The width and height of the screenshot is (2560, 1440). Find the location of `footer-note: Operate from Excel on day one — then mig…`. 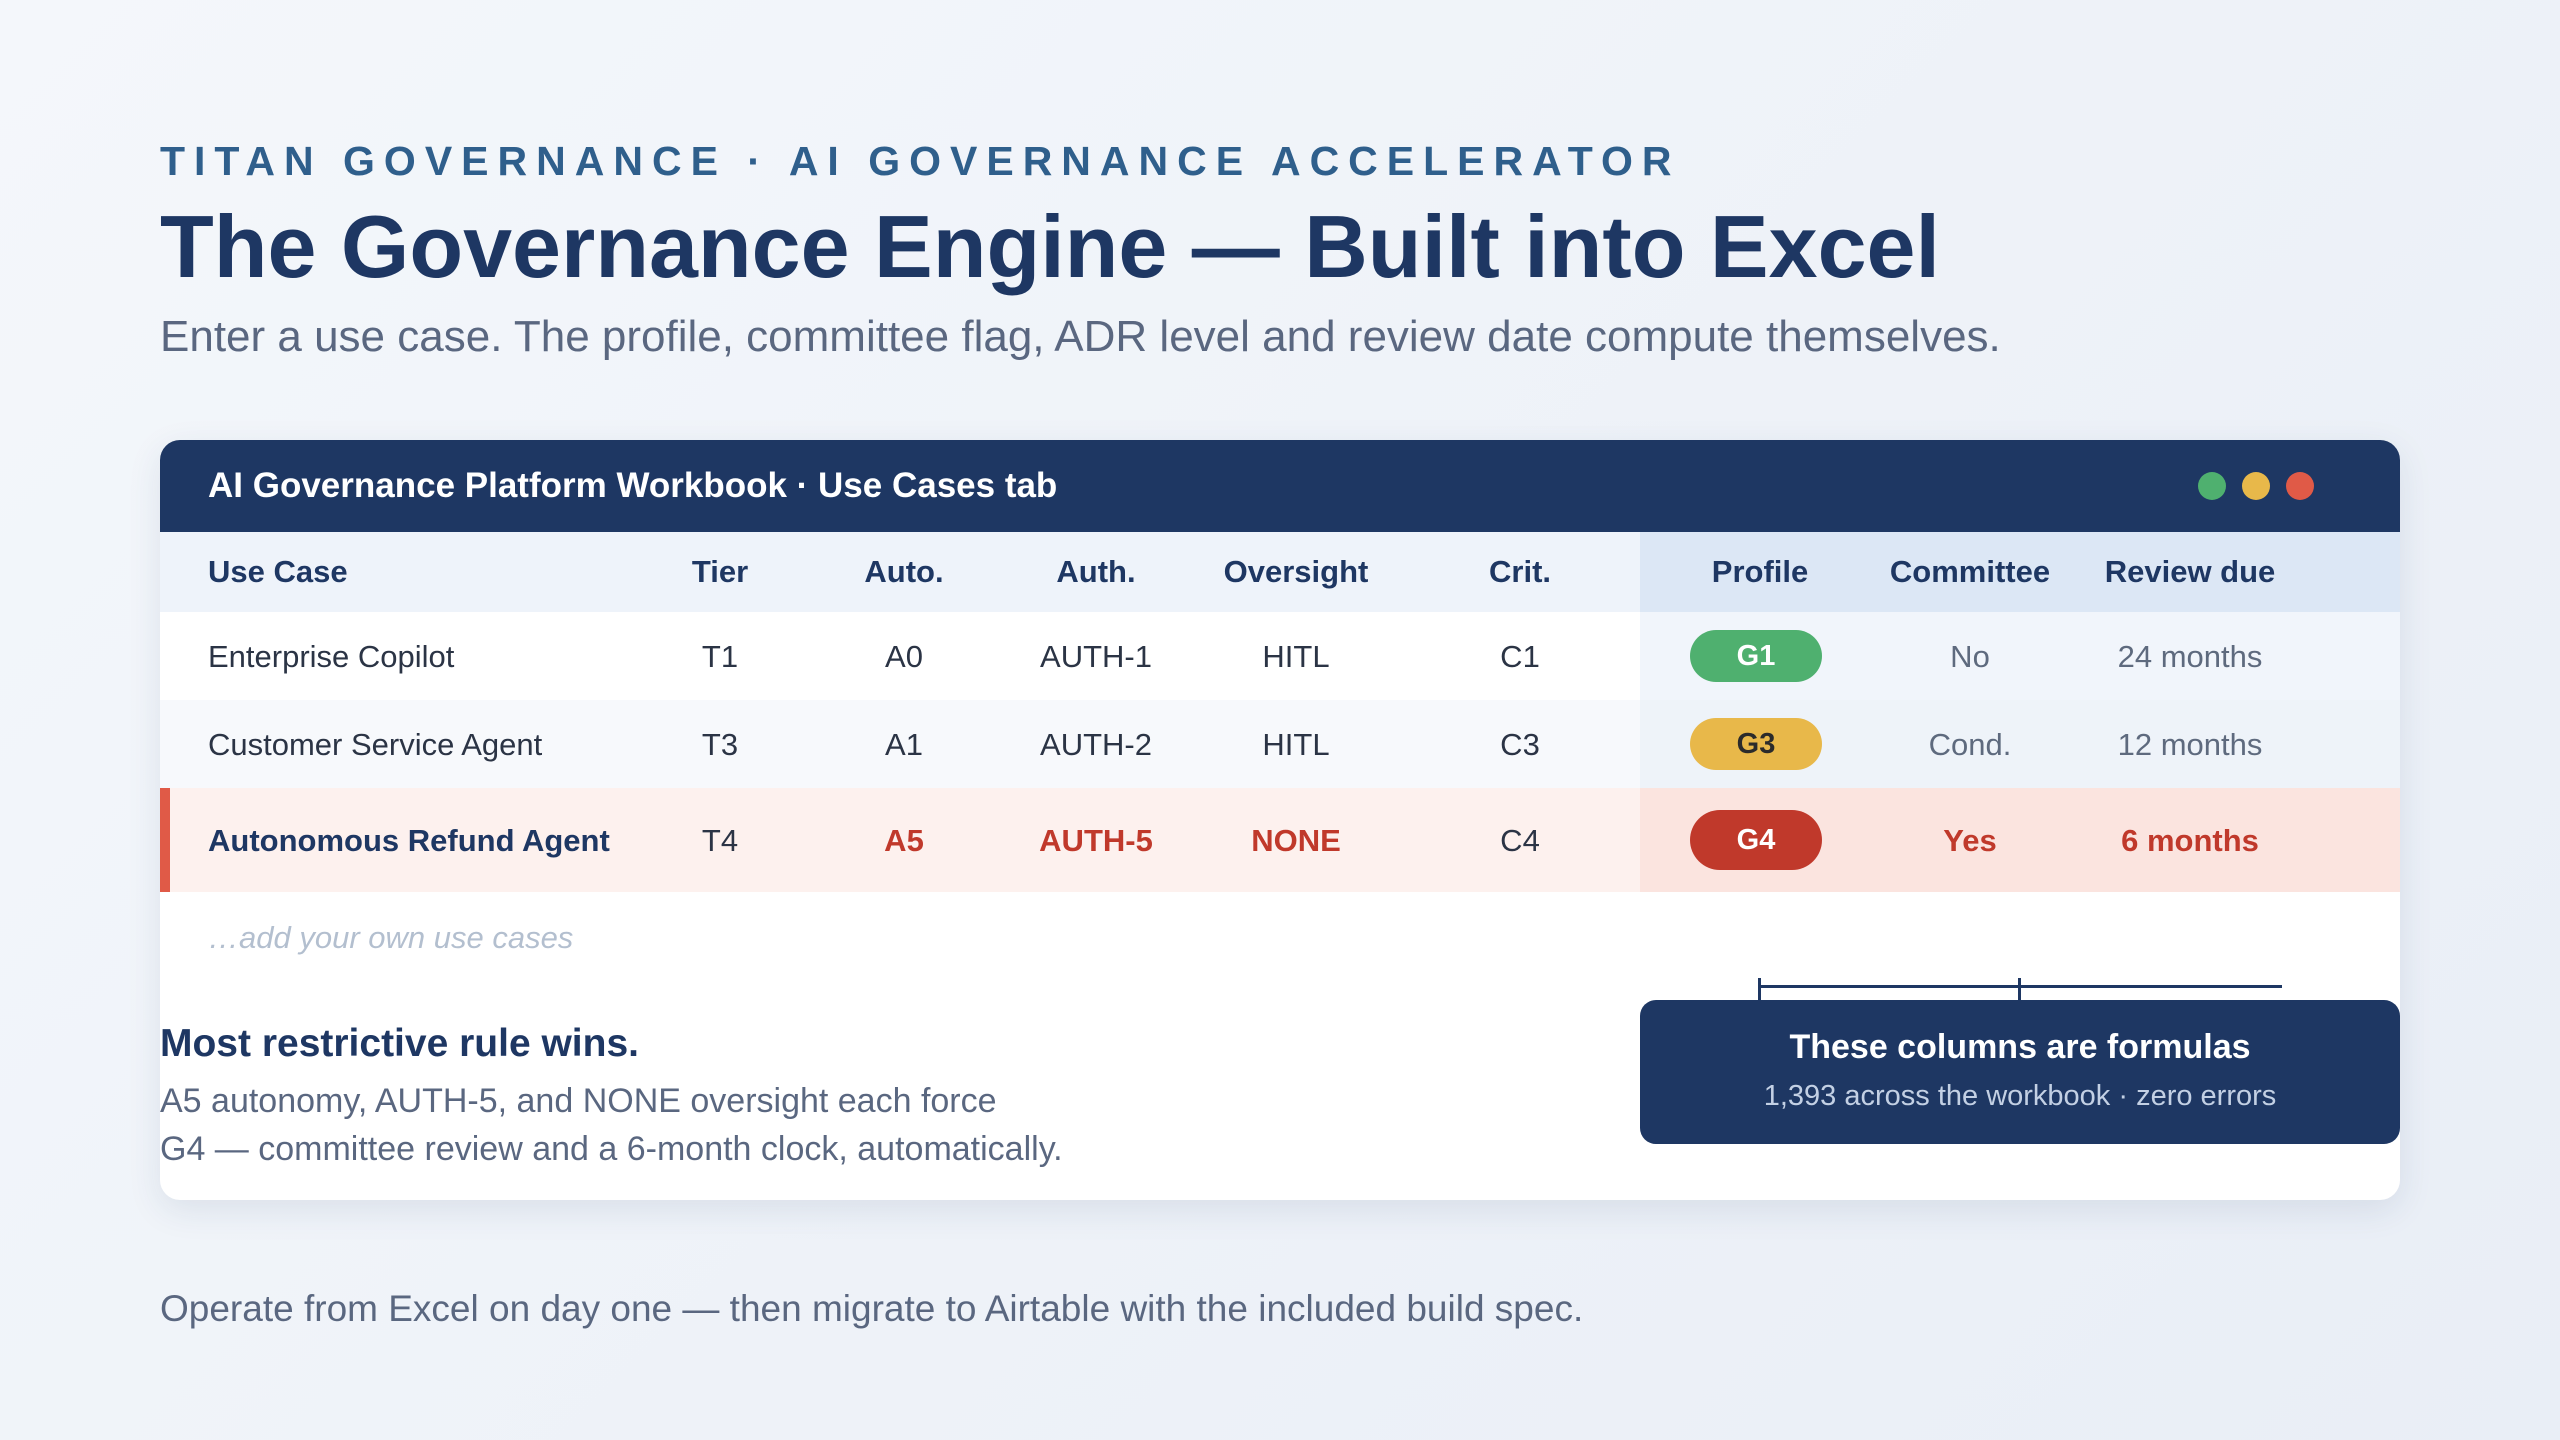

footer-note: Operate from Excel on day one — then mig… is located at coordinates (872, 1308).